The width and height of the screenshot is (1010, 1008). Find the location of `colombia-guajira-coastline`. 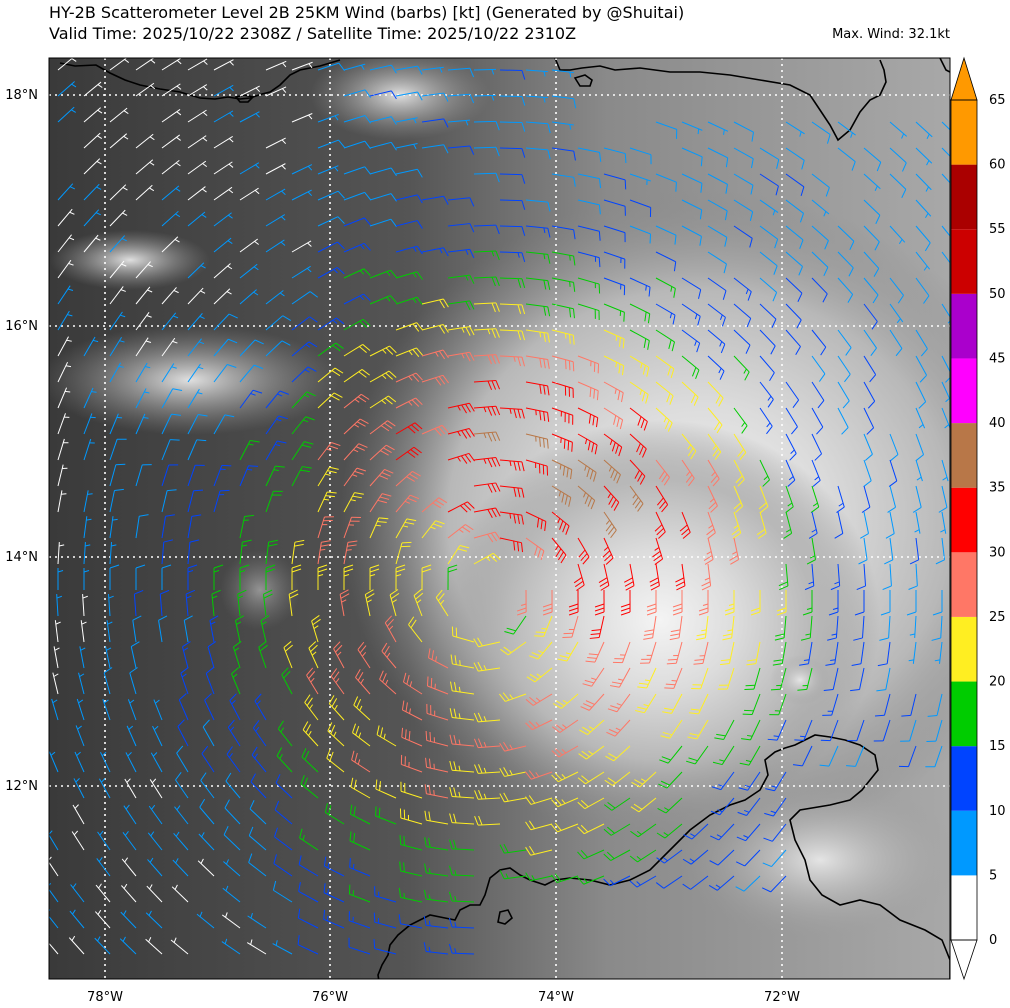

colombia-guajira-coastline is located at coordinates (944, 65).